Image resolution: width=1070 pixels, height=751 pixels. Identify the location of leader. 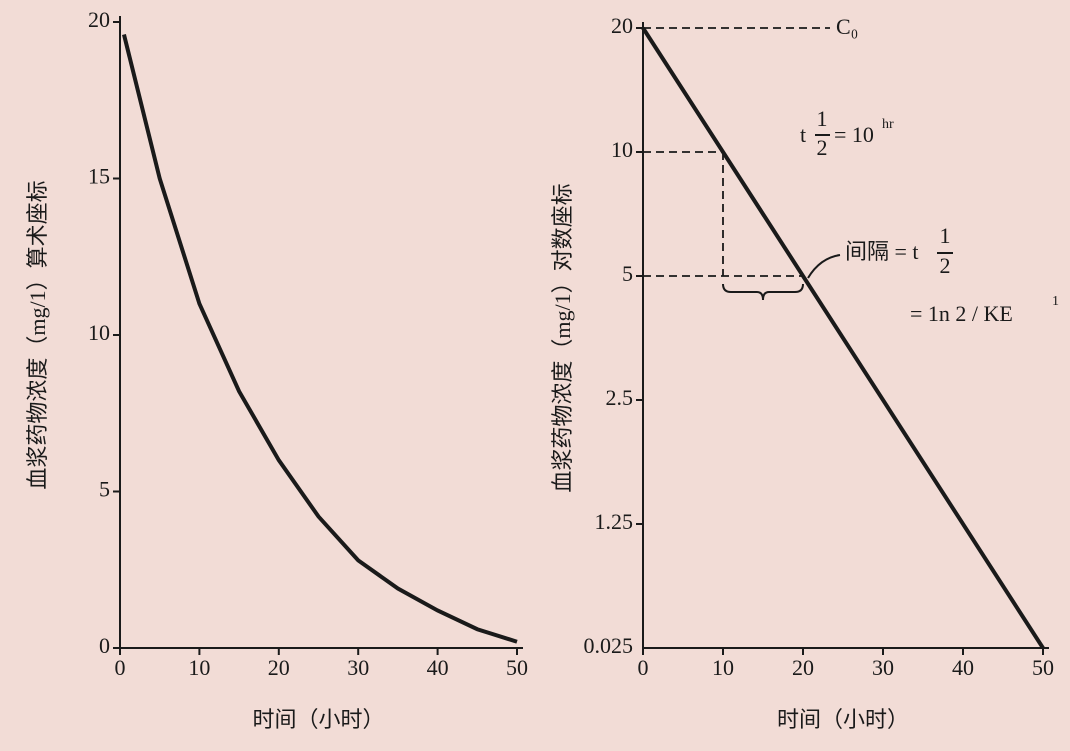
(824, 266).